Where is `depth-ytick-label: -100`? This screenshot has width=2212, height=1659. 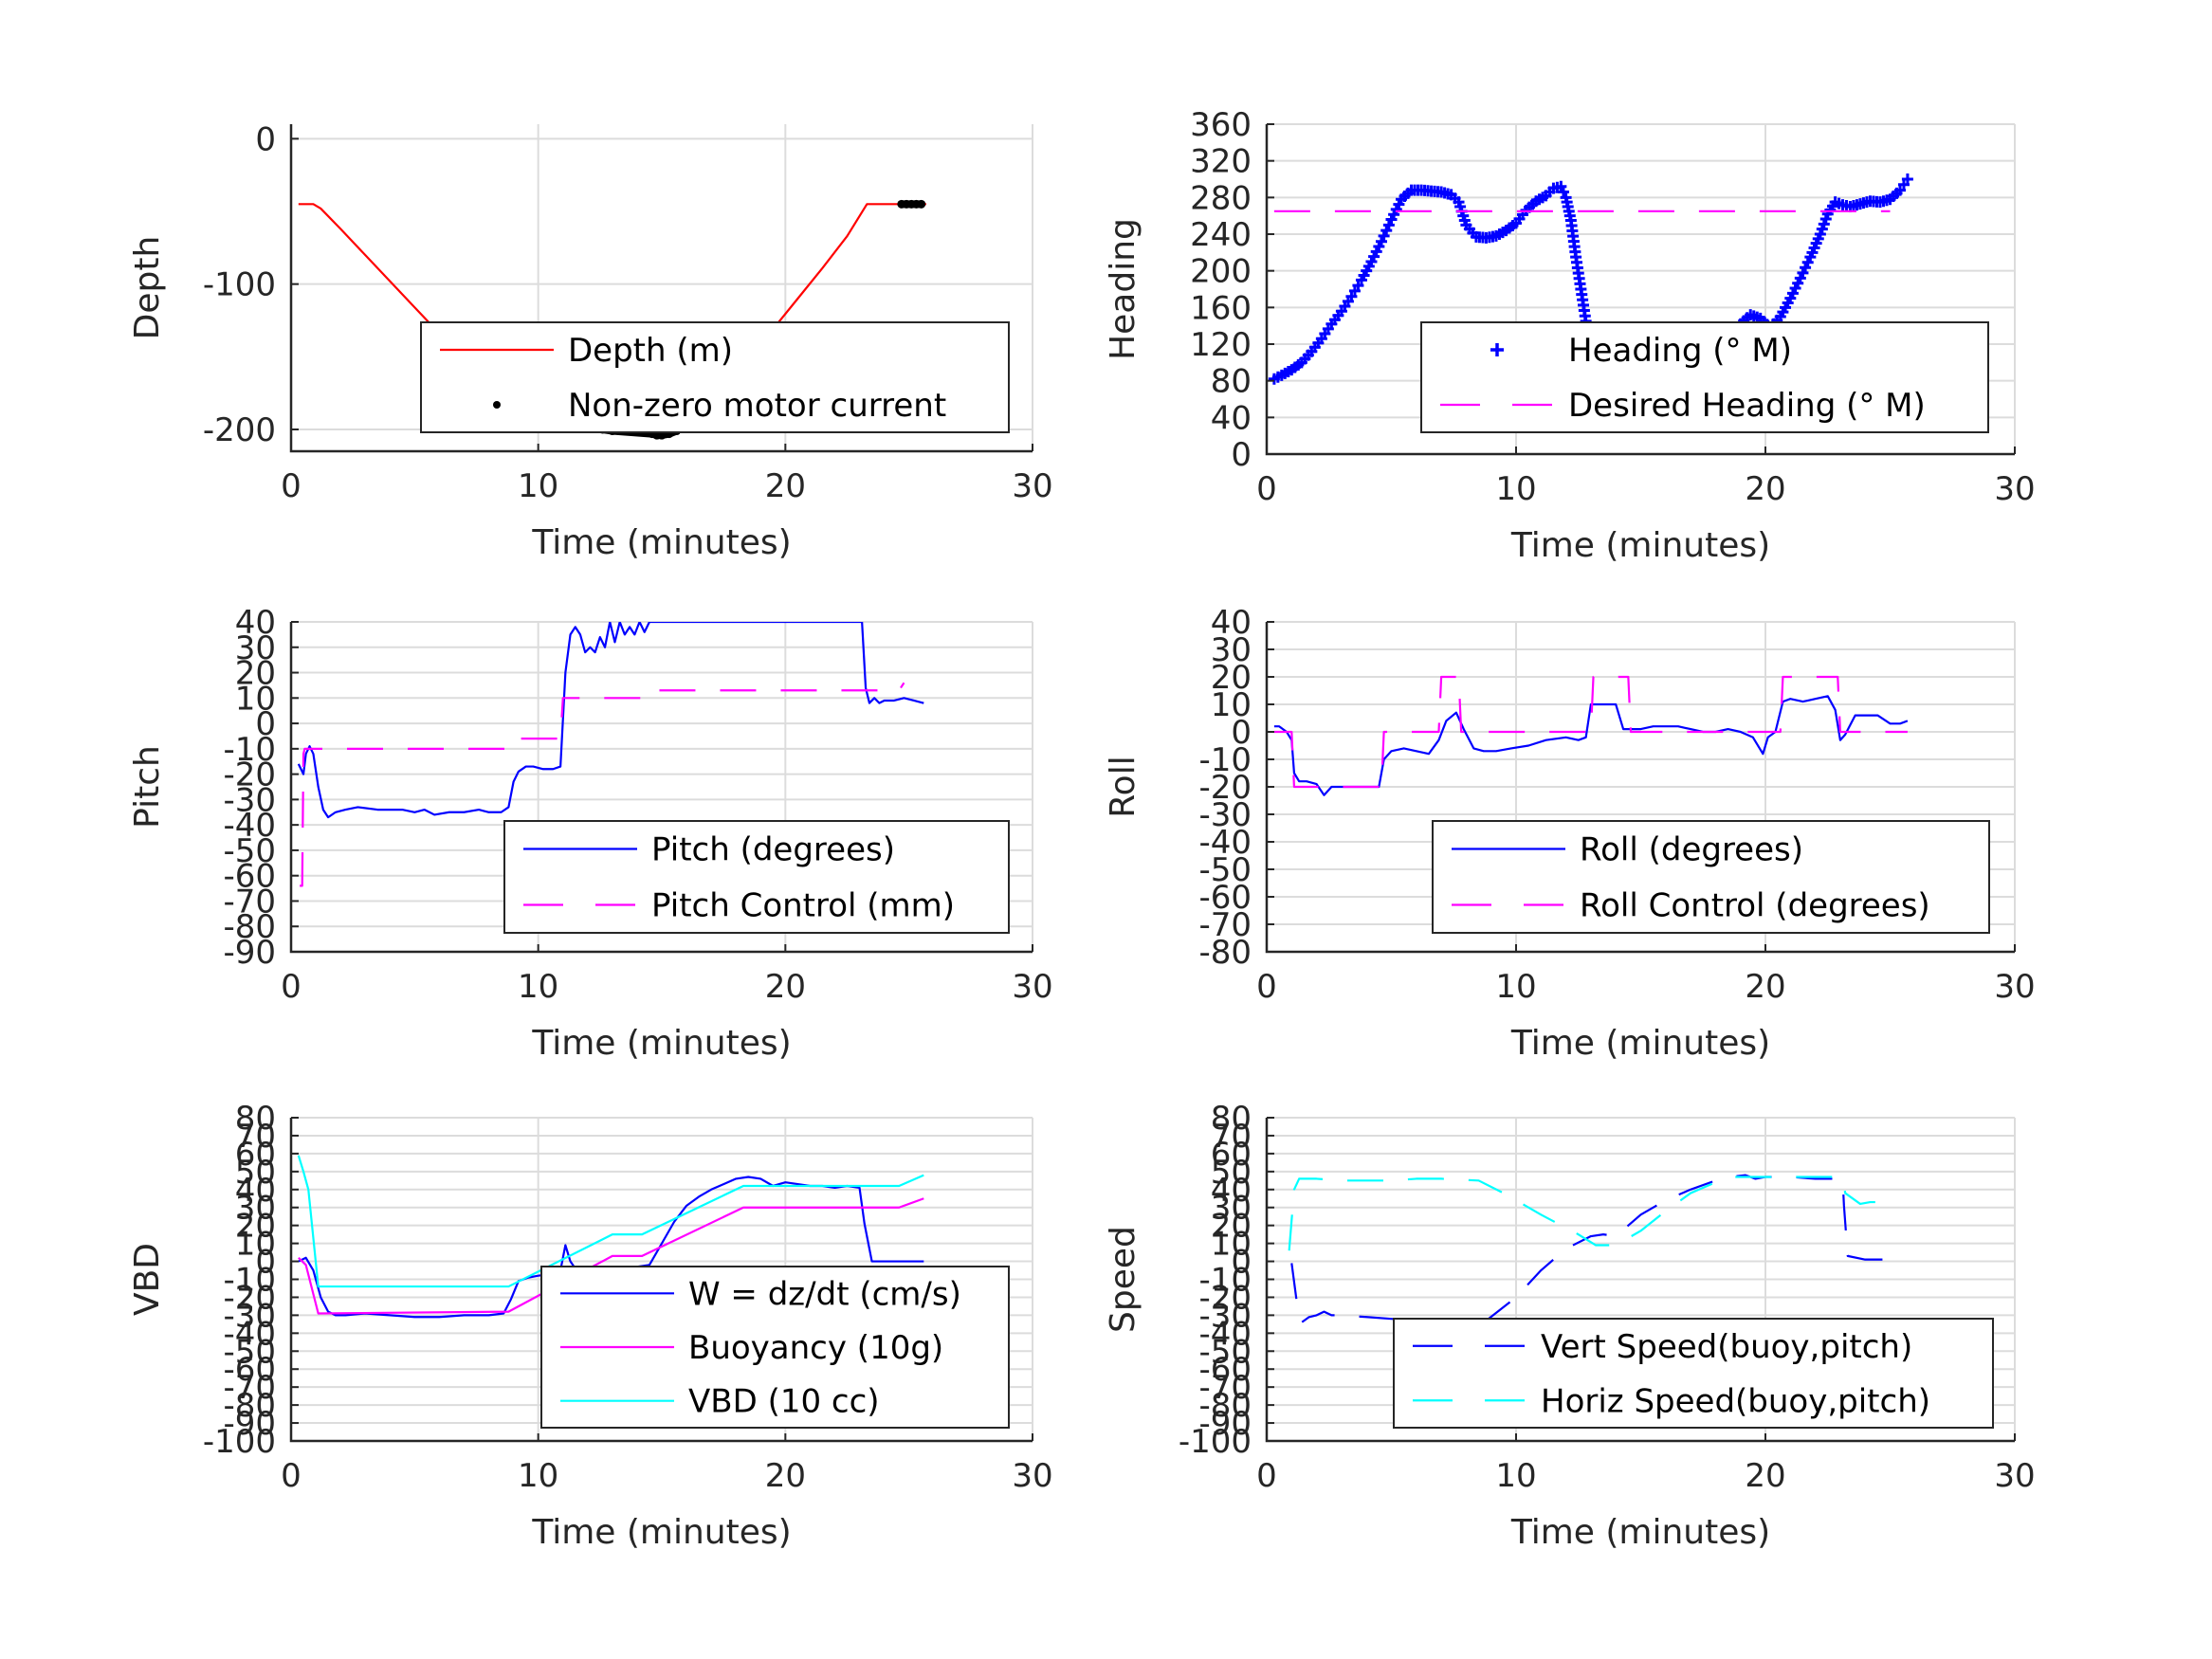 depth-ytick-label: -100 is located at coordinates (239, 285).